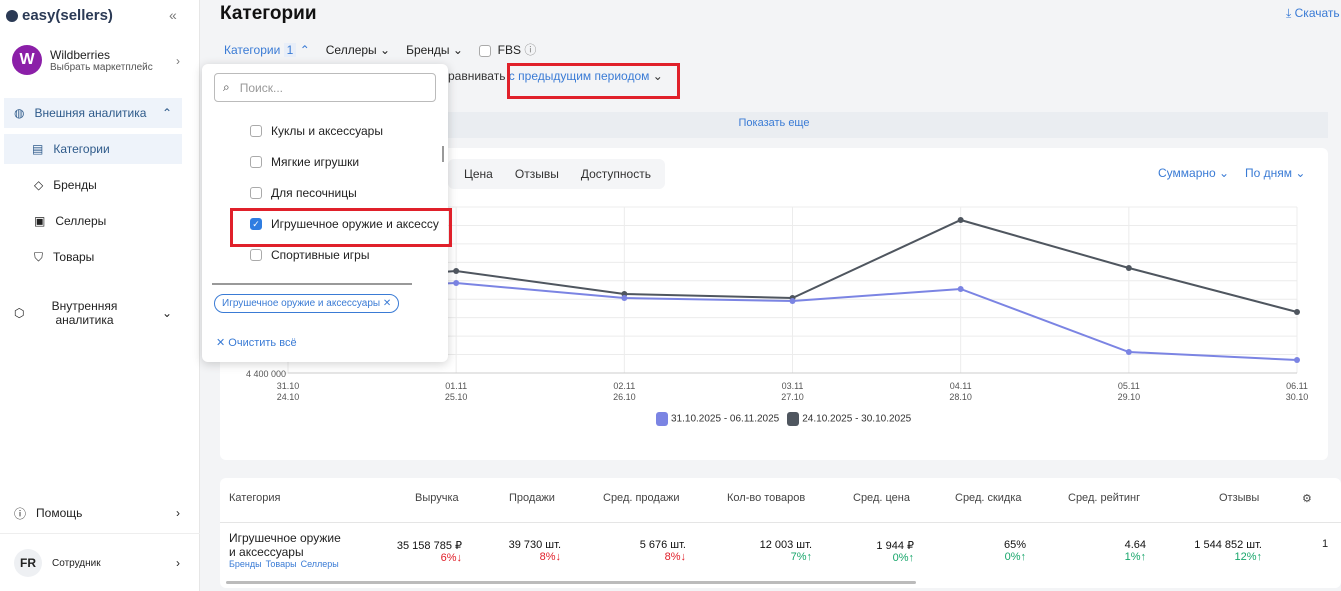 The height and width of the screenshot is (591, 1341). I want to click on x-tick-label: 05.11, so click(1129, 386).